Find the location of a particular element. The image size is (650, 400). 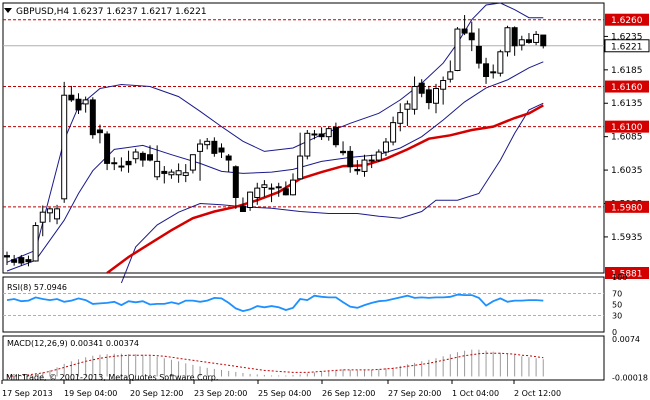

price-tick-label: 1.6135 is located at coordinates (627, 104).